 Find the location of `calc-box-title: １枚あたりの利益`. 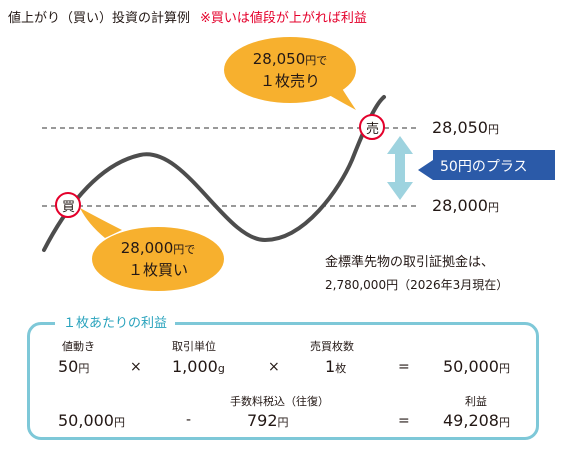

calc-box-title: １枚あたりの利益 is located at coordinates (115, 321).